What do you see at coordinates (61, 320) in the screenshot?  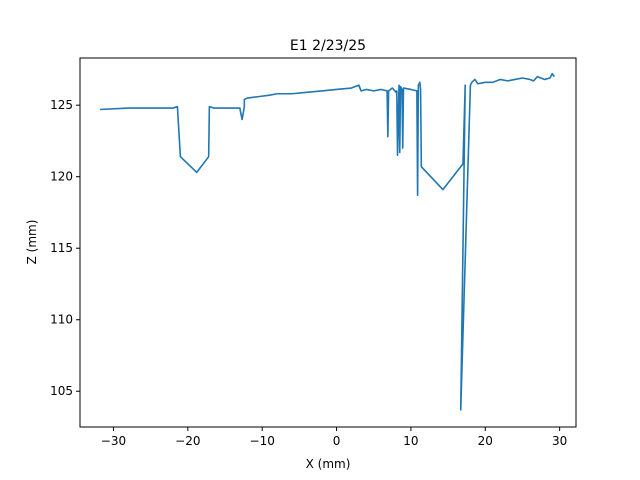 I see `y-tick-label: 110` at bounding box center [61, 320].